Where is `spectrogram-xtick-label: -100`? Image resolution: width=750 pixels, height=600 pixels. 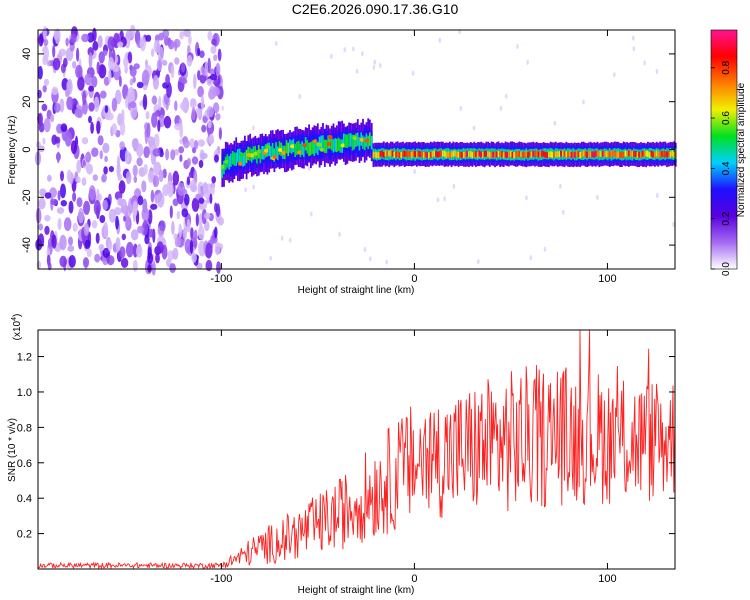 spectrogram-xtick-label: -100 is located at coordinates (221, 279).